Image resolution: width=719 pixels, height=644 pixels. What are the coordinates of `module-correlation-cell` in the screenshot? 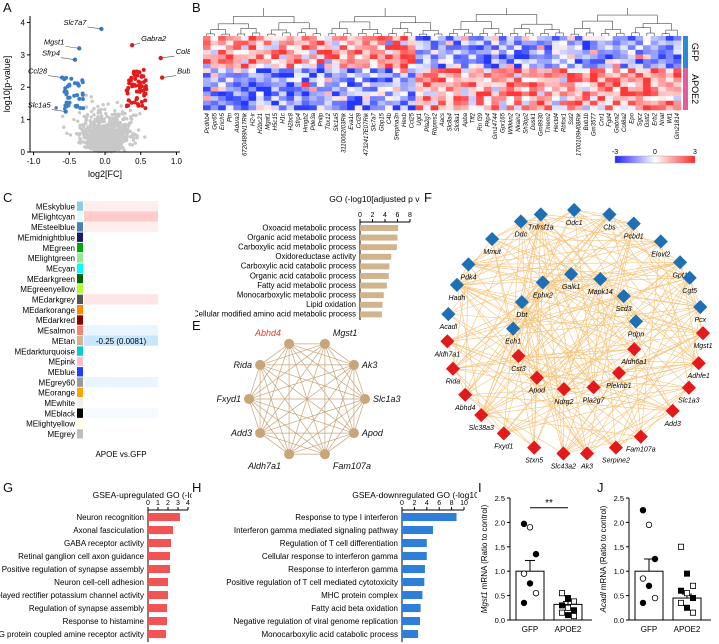 It's located at (121, 392).